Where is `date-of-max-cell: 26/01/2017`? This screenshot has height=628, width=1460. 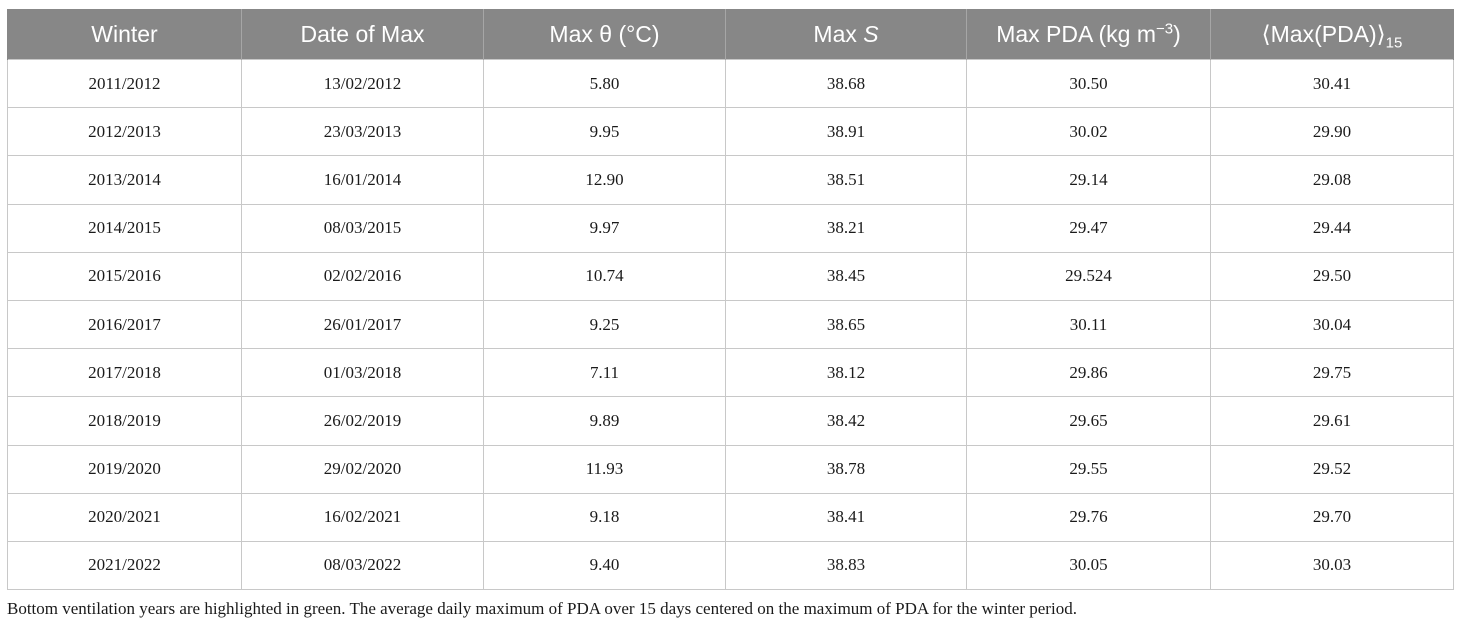 date-of-max-cell: 26/01/2017 is located at coordinates (362, 324).